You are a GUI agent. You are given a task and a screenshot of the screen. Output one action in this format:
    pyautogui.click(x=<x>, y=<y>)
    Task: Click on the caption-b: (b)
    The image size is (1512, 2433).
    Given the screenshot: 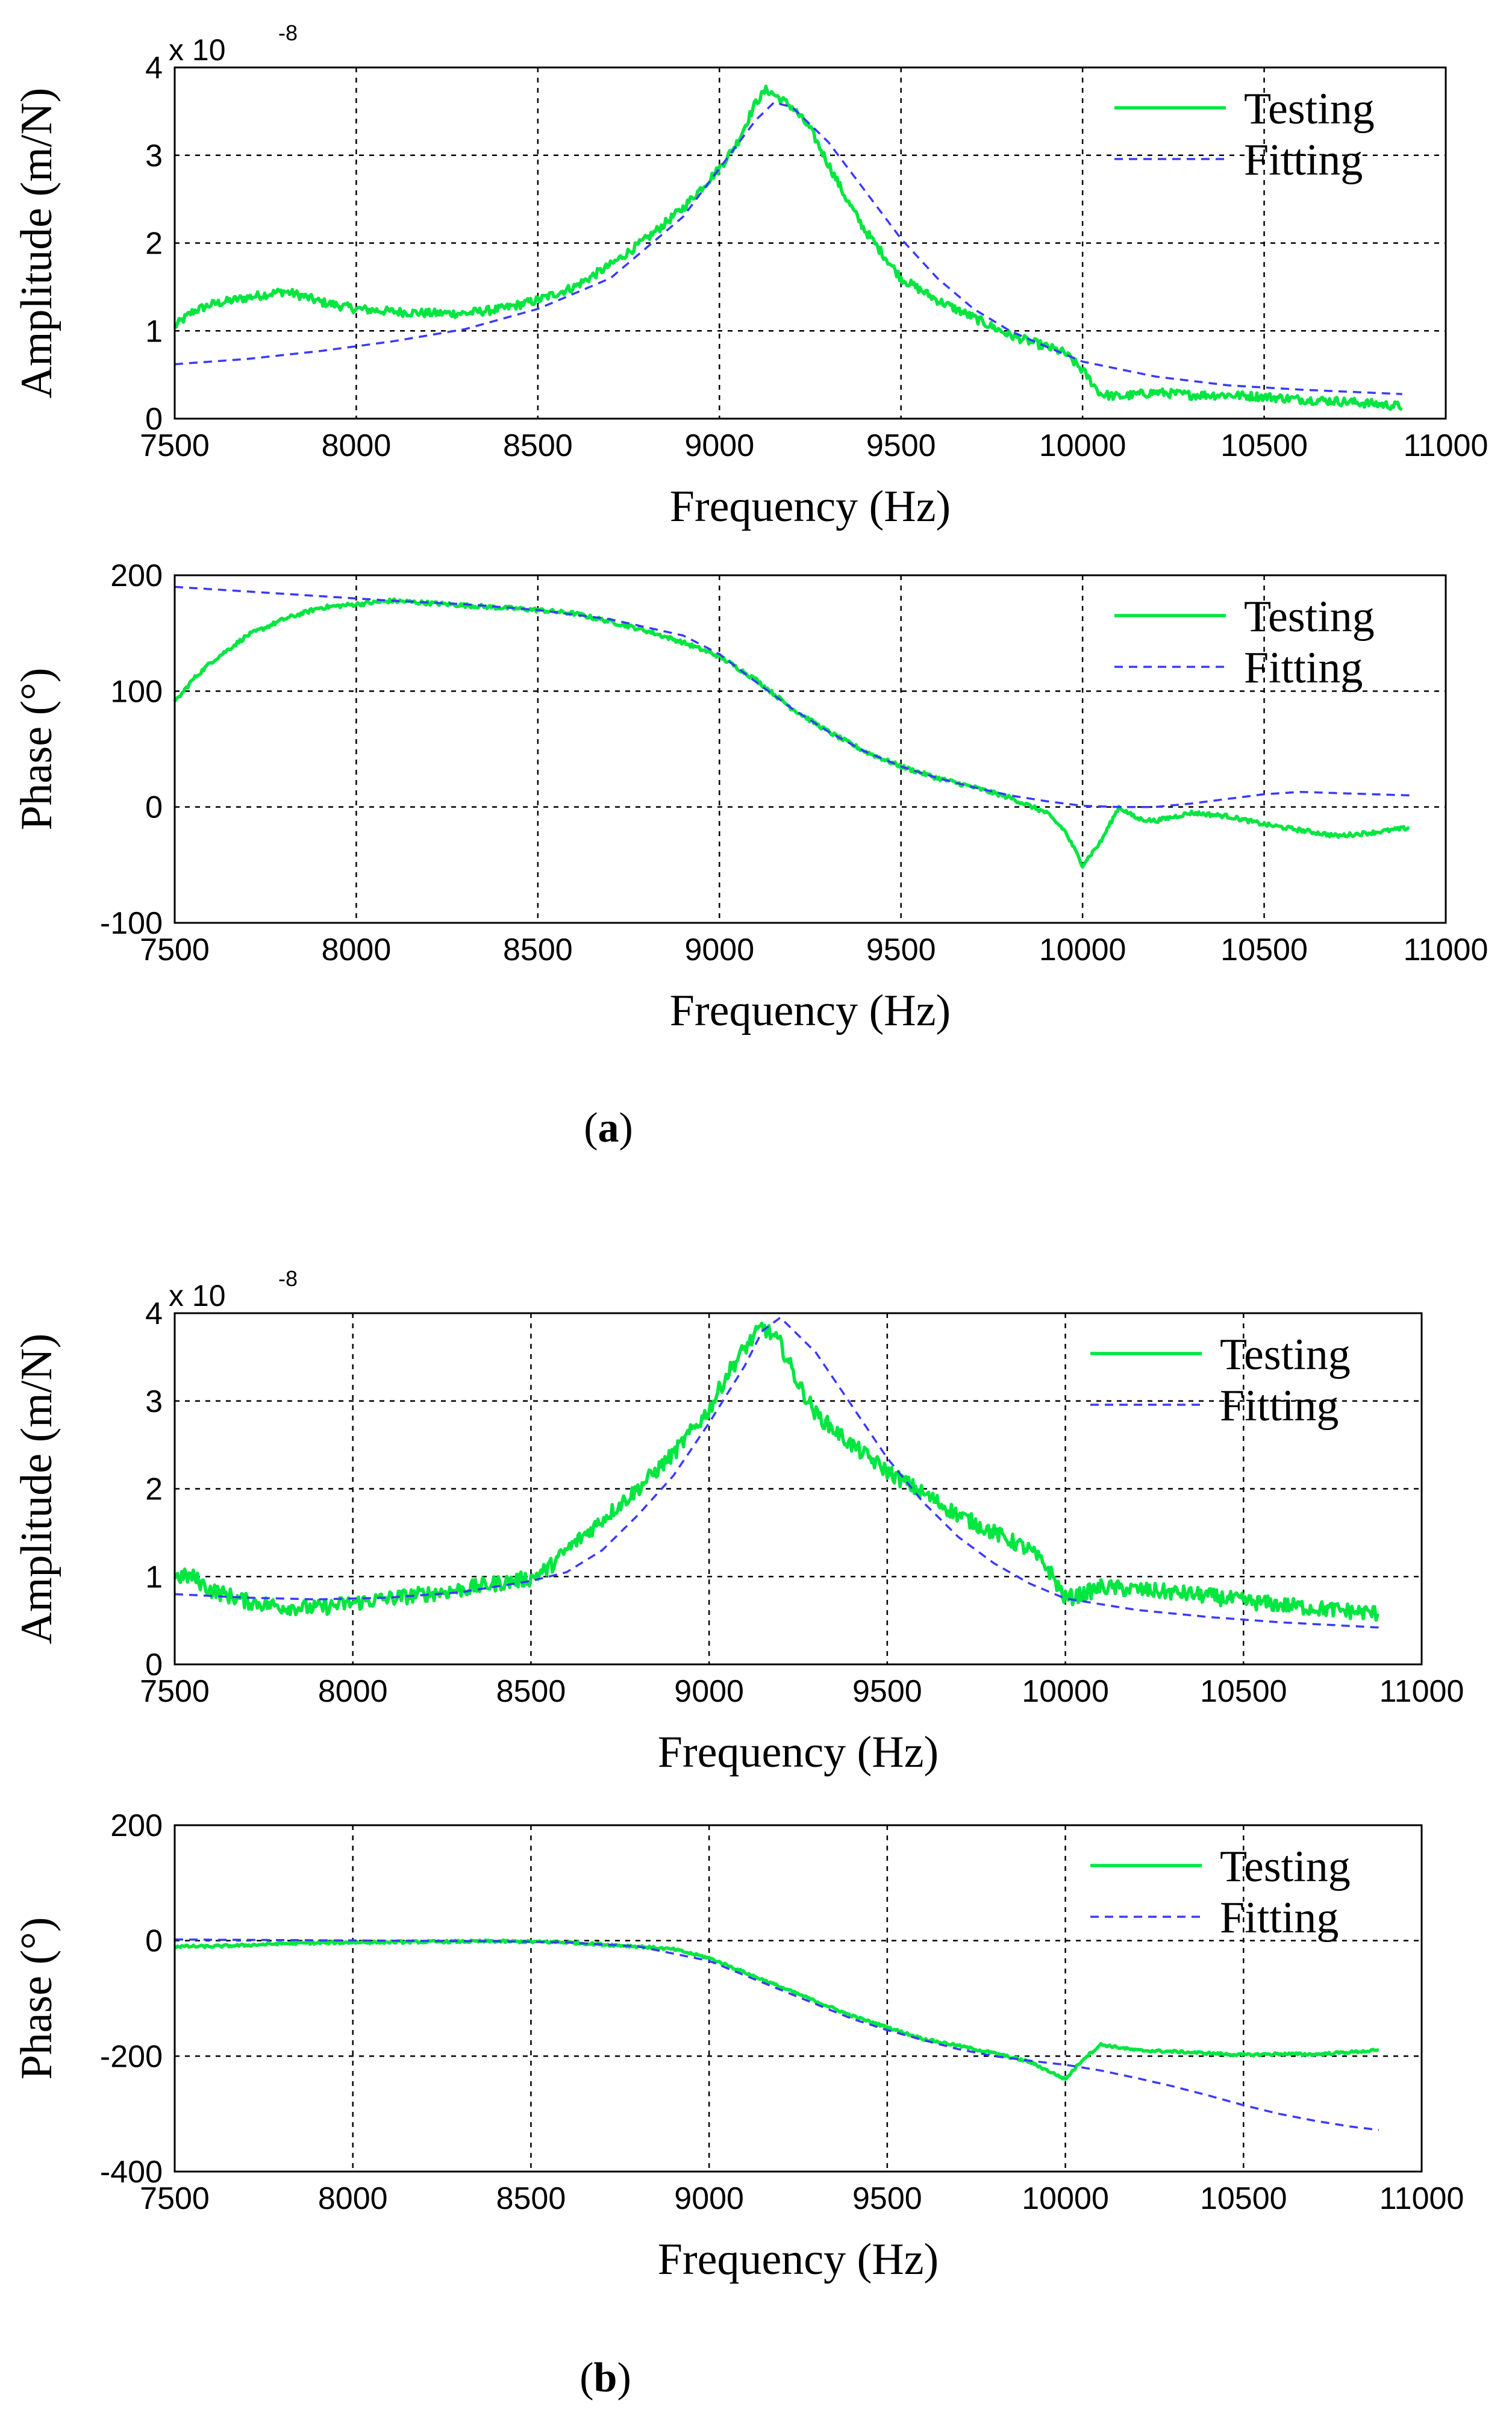 What is the action you would take?
    pyautogui.click(x=605, y=2378)
    